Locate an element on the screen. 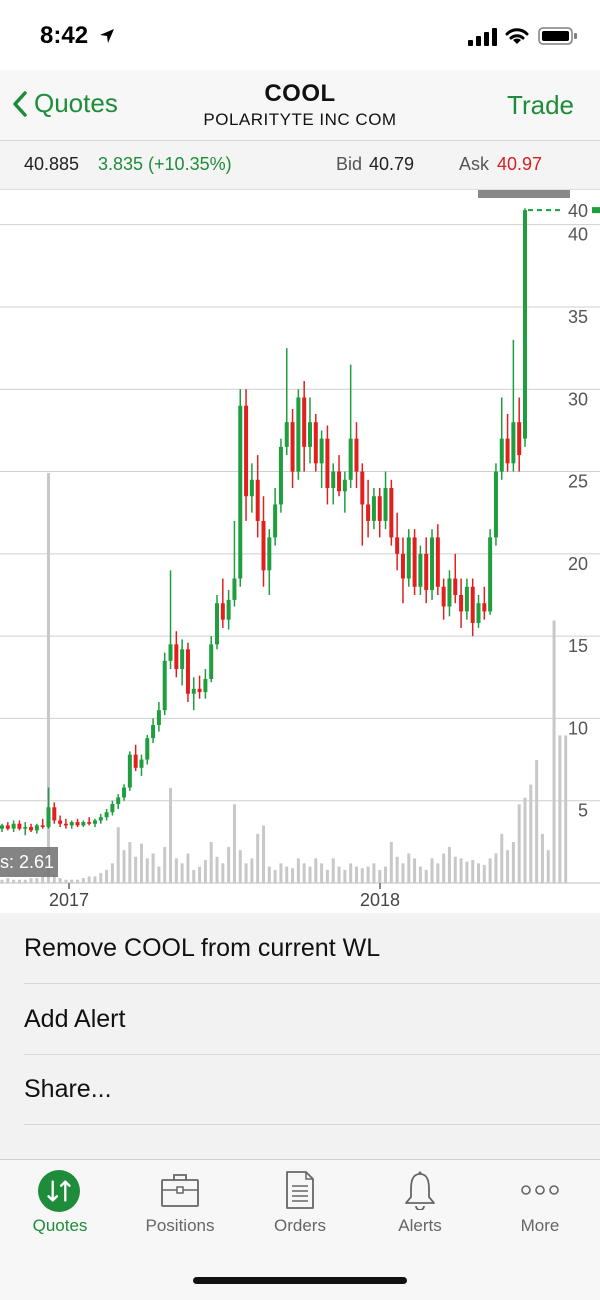  back-button: Quotes is located at coordinates (65, 103).